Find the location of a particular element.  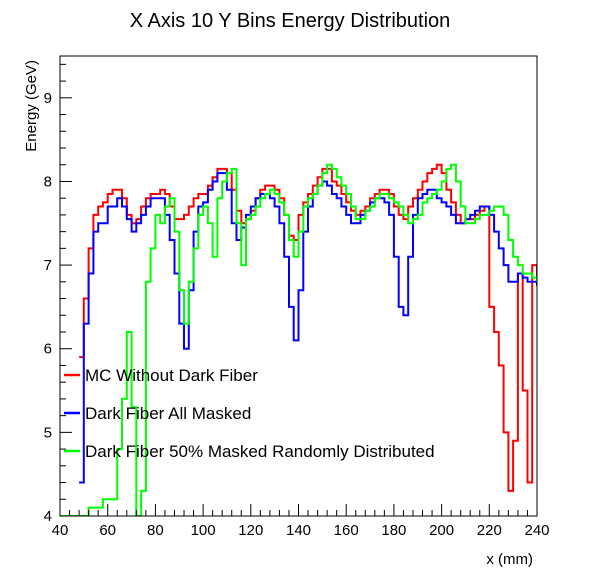

chart-title: X Axis 10 Y Bins Energy Distribution is located at coordinates (290, 21).